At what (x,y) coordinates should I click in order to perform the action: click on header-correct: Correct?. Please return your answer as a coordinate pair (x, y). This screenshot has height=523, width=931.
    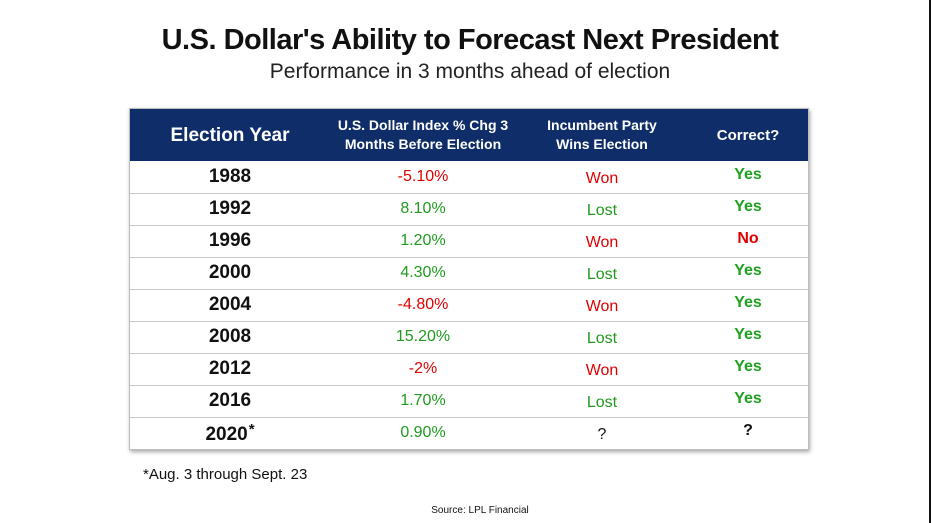
    Looking at the image, I should click on (748, 135).